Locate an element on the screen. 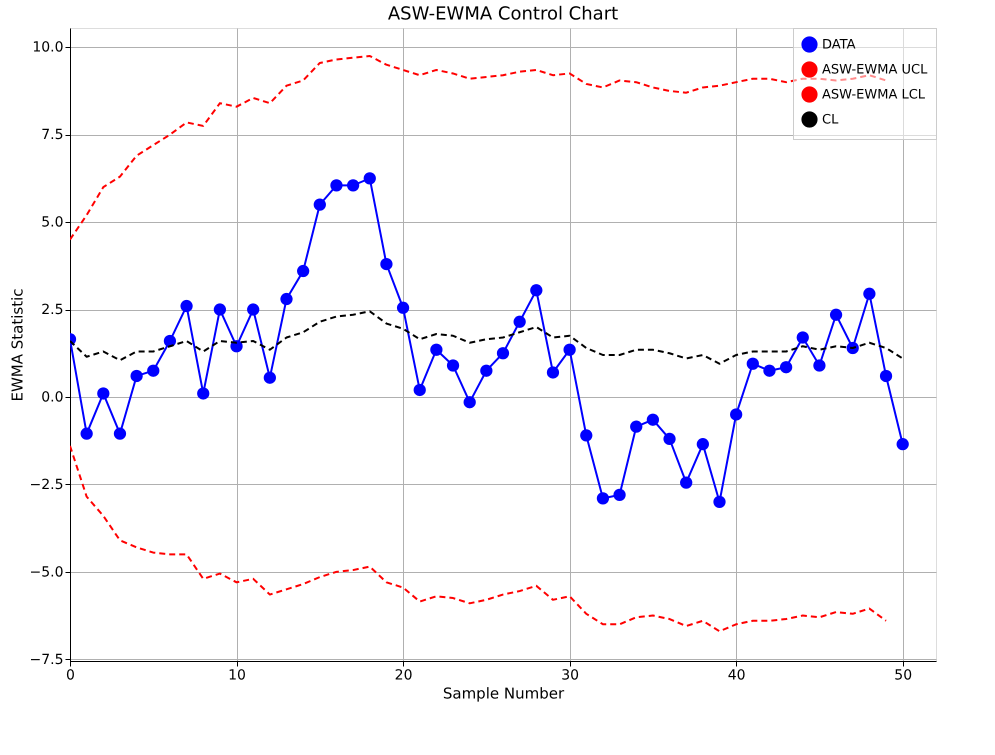 This screenshot has width=995, height=755. chart-title: ASW-EWMA Control Chart is located at coordinates (503, 14).